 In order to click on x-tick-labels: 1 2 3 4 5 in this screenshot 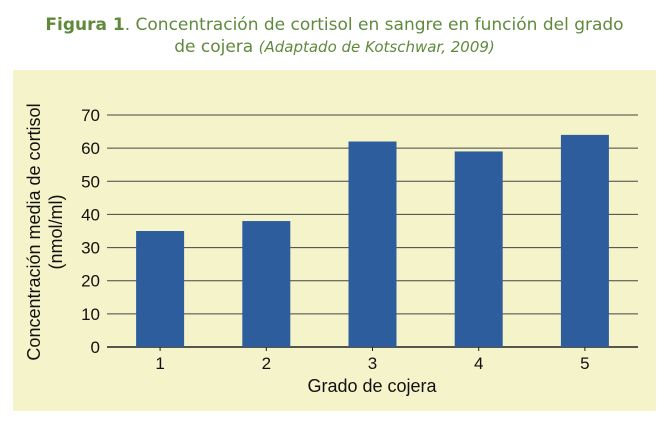, I will do `click(372, 360)`.